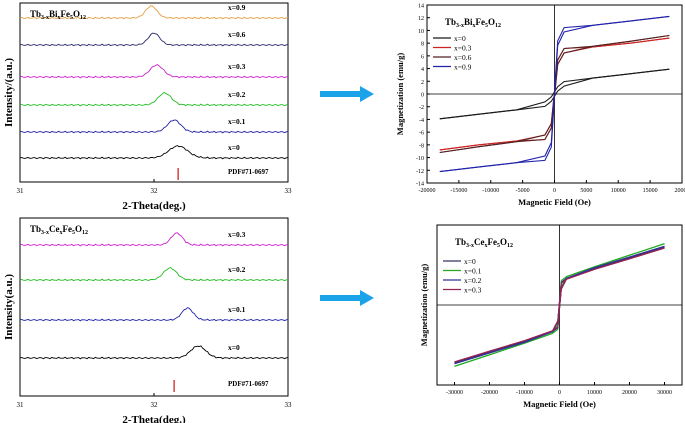 Image resolution: width=685 pixels, height=423 pixels. I want to click on y-tick-label: -6, so click(421, 134).